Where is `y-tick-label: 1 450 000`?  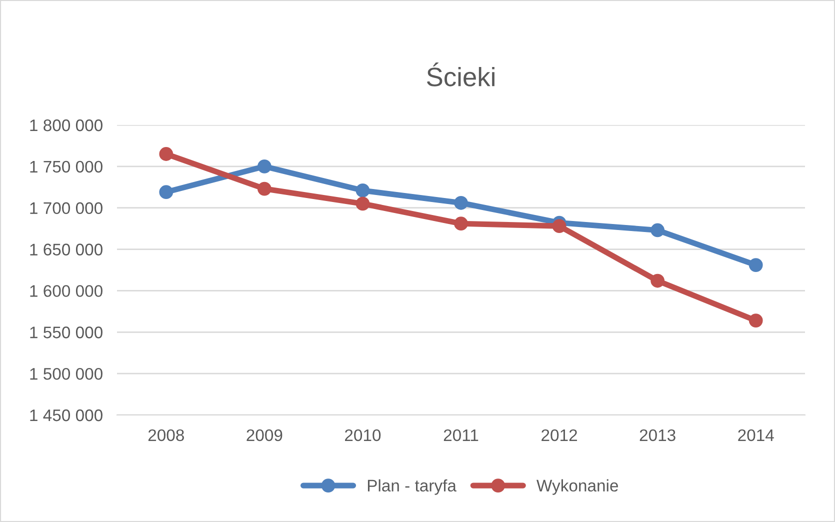
y-tick-label: 1 450 000 is located at coordinates (66, 415).